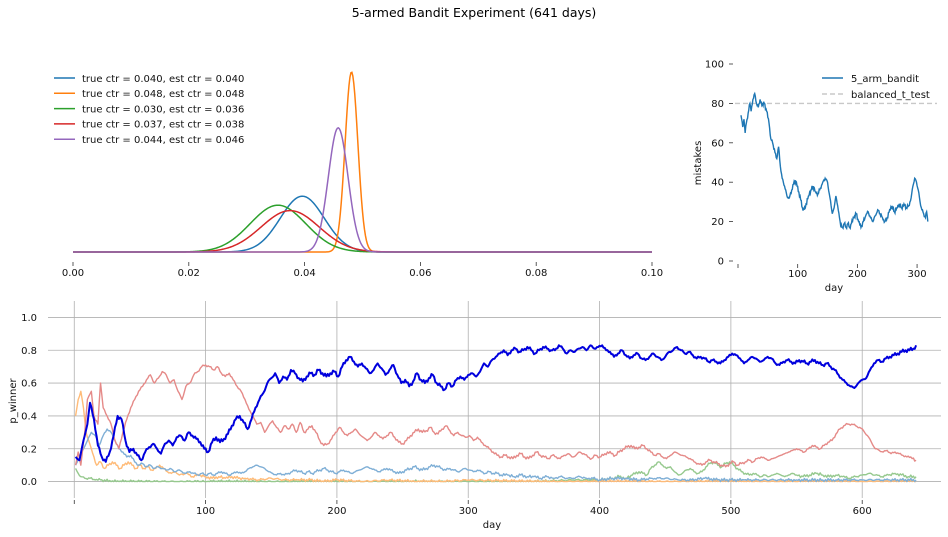  Describe the element at coordinates (721, 262) in the screenshot. I see `mistakes-y-tick-label: 0` at that location.